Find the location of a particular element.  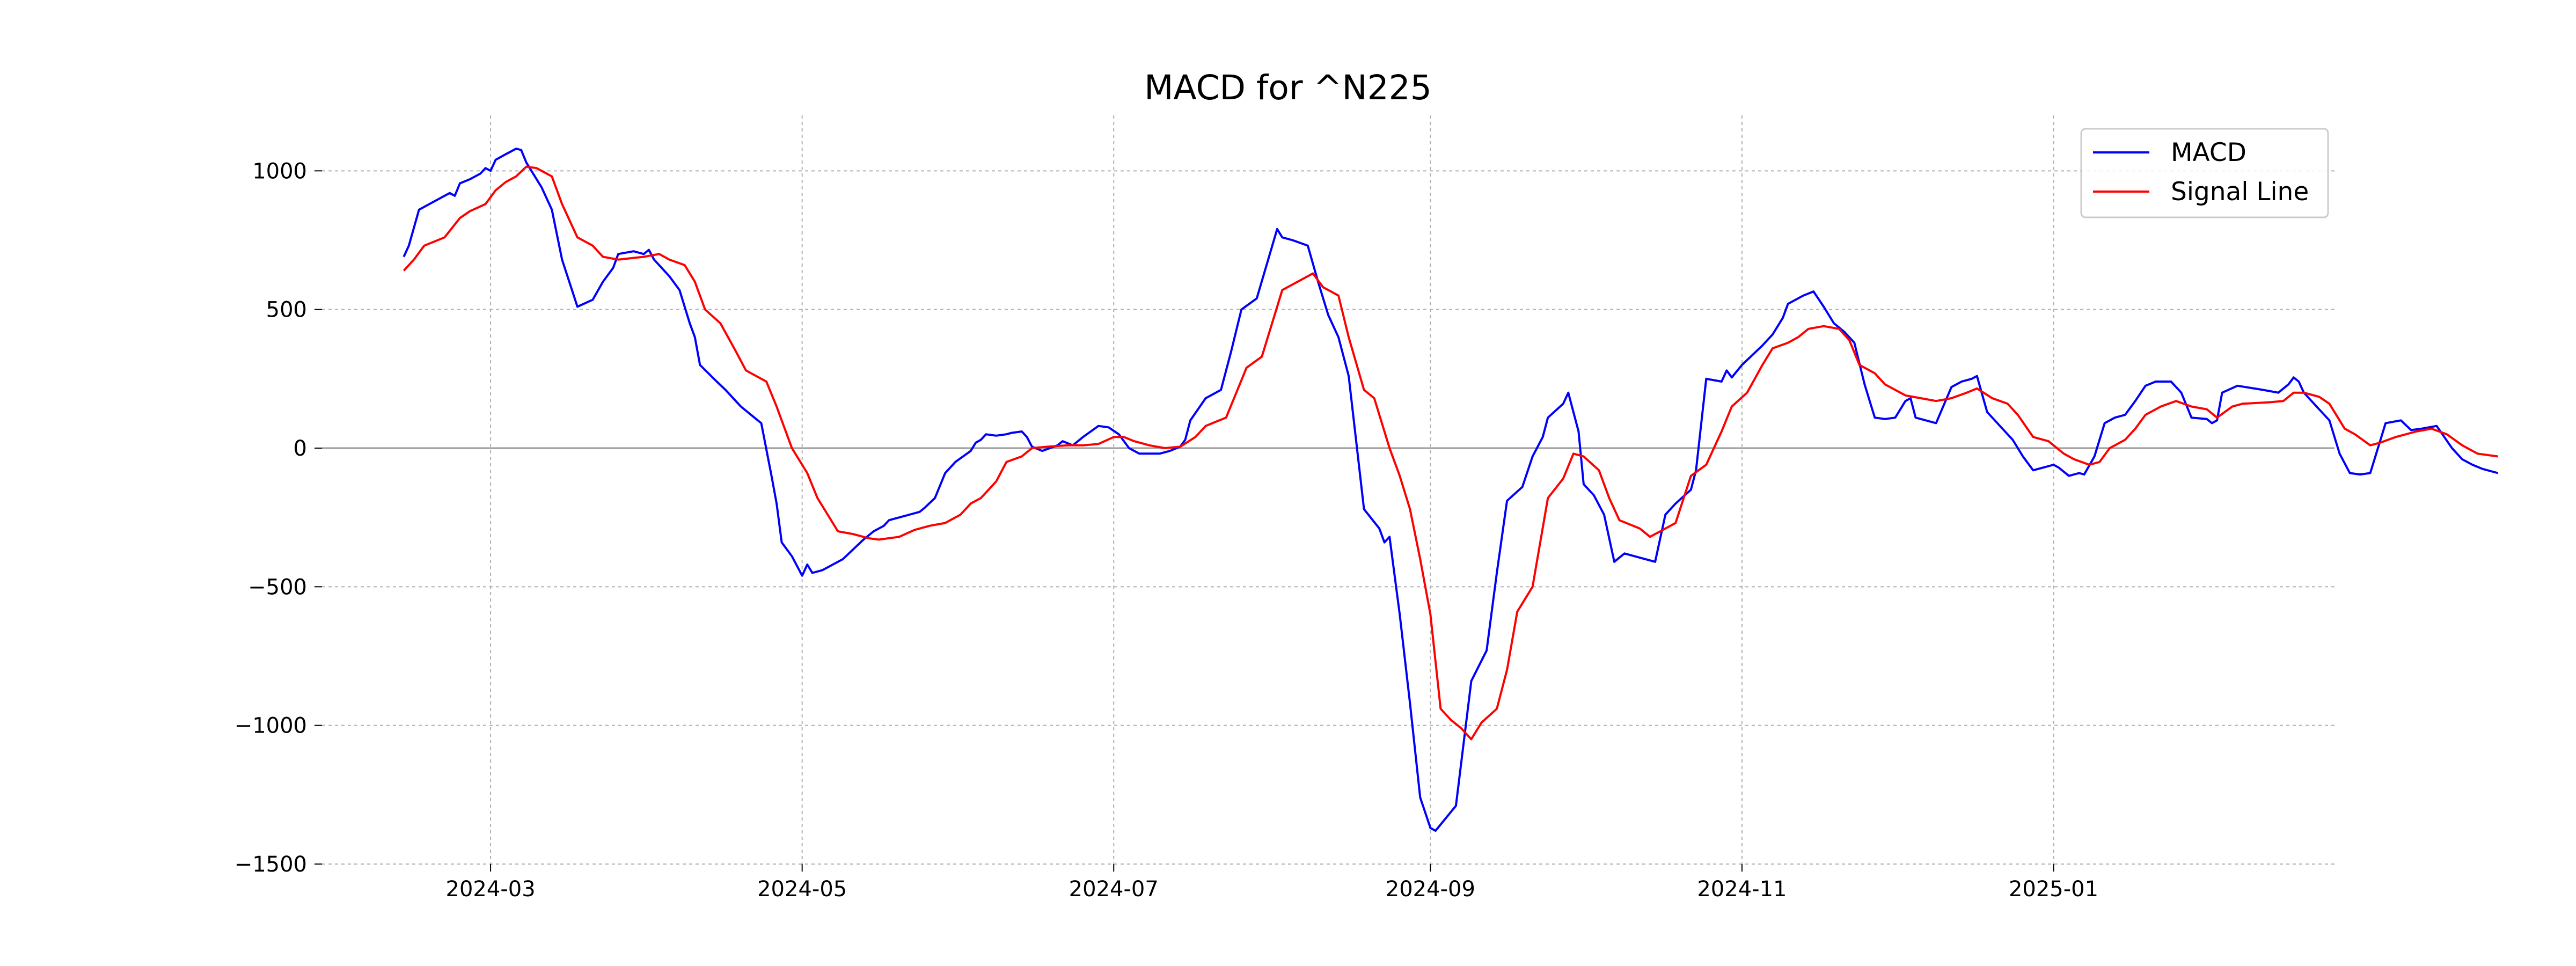

legend-label-signal-line: Signal Line is located at coordinates (2240, 192).